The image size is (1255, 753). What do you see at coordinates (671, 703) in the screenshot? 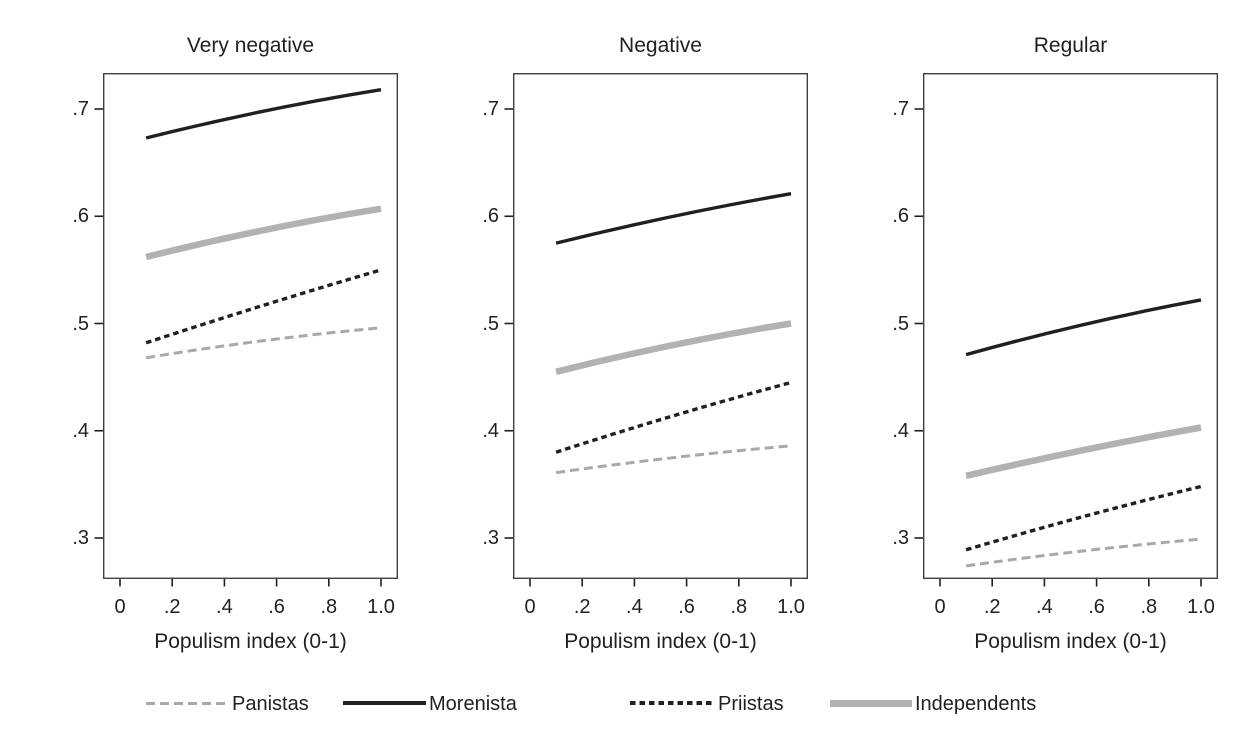
I see `legend-swatch-priistas` at bounding box center [671, 703].